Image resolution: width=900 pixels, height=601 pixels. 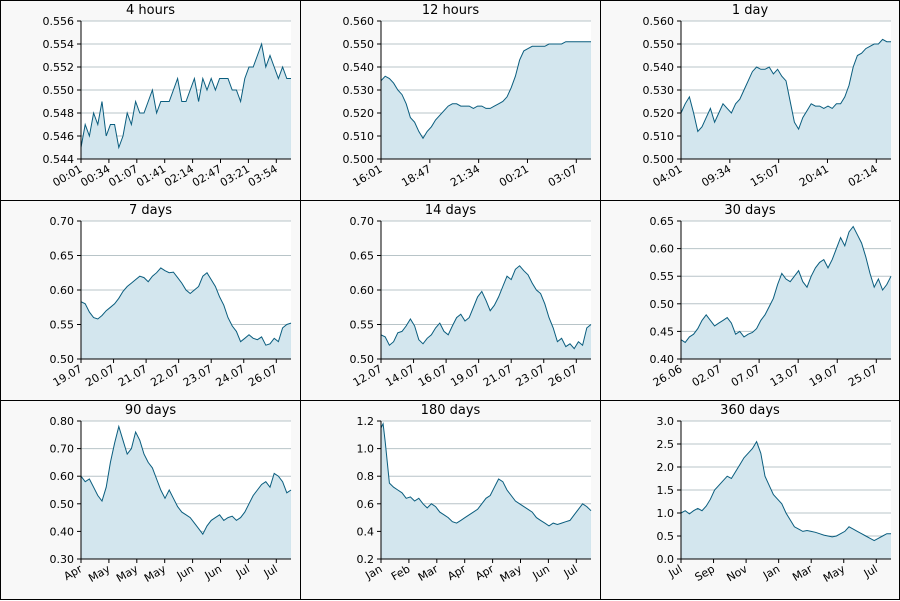 What do you see at coordinates (362, 325) in the screenshot?
I see `y-tick-label: 0.55` at bounding box center [362, 325].